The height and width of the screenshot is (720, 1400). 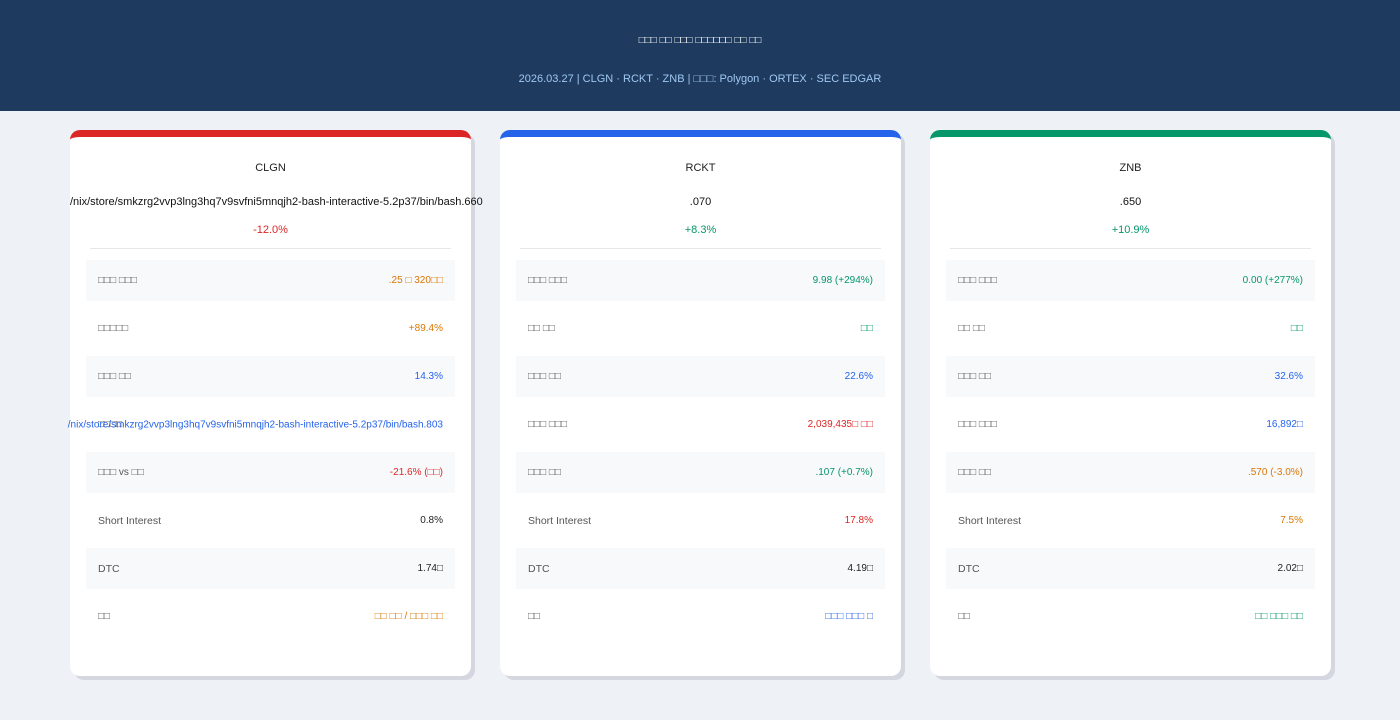 I want to click on metric-value: 0.00 (+277%), so click(x=1272, y=280).